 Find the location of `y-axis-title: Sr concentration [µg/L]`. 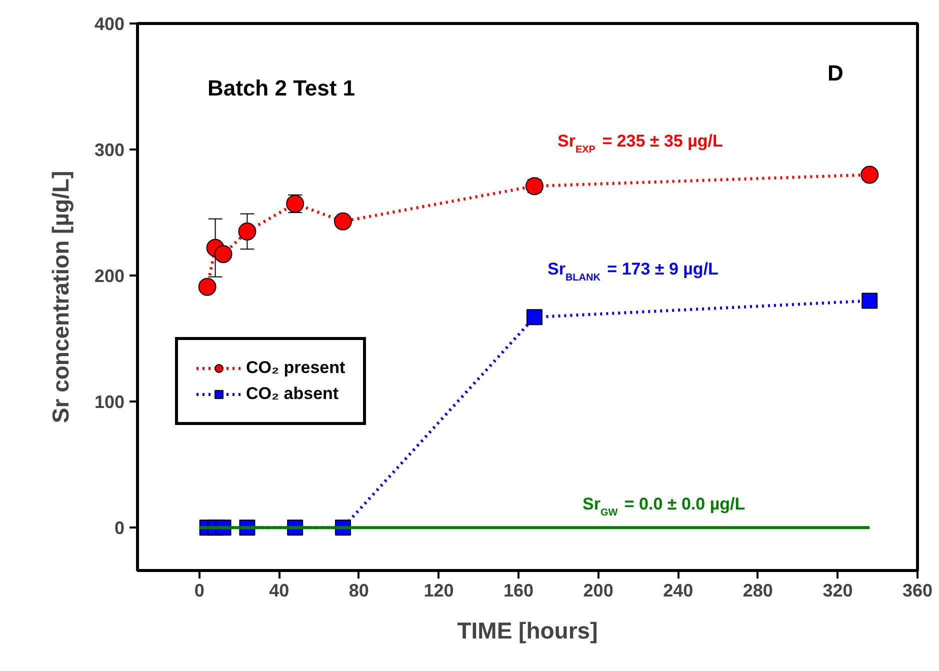

y-axis-title: Sr concentration [µg/L] is located at coordinates (60, 297).